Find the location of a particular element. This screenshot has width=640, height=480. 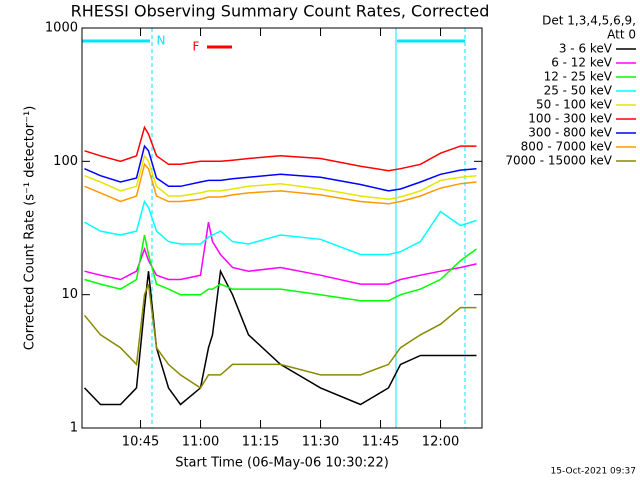

legend-label: 7000 - 15000 keV is located at coordinates (558, 161).